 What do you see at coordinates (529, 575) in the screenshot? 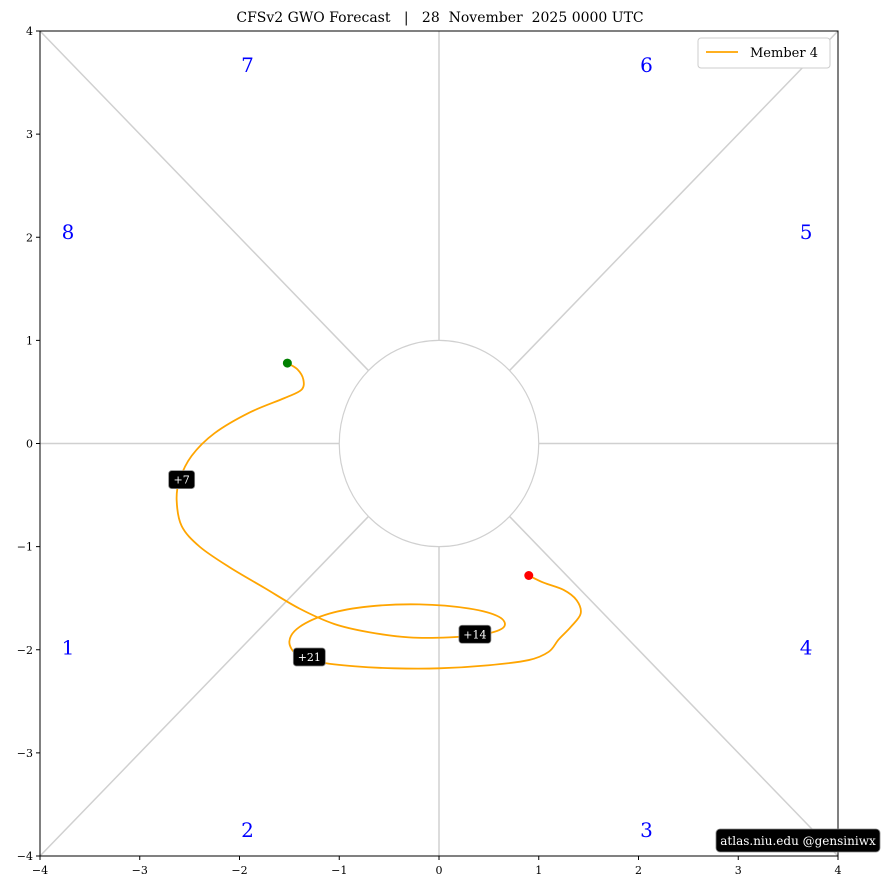
I see `end-point-marker` at bounding box center [529, 575].